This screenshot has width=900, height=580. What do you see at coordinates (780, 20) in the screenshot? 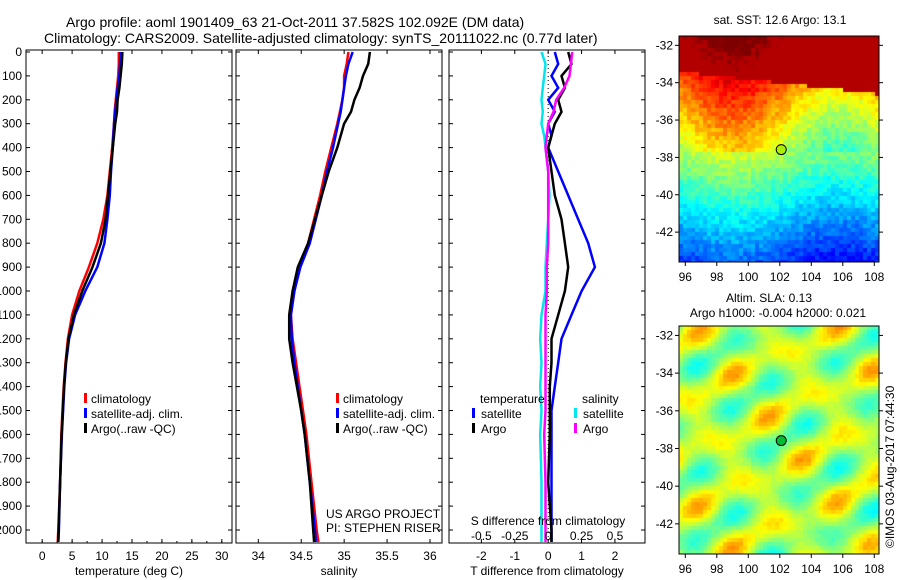
I see `sst-map-title: sat. SST: 12.6 Argo: 13.1` at bounding box center [780, 20].